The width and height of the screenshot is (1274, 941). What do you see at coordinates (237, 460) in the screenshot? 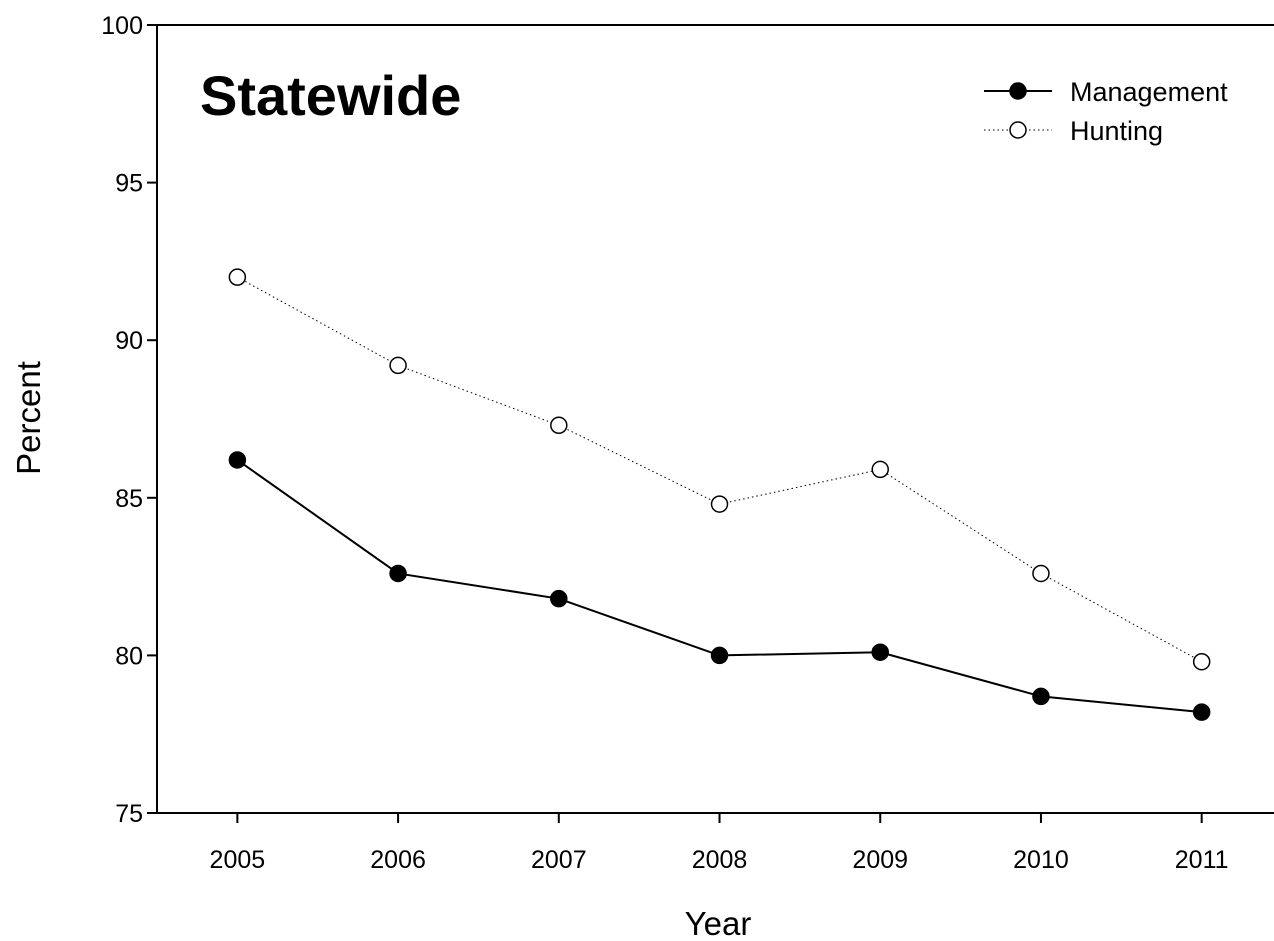
I see `data-point-management-2005` at bounding box center [237, 460].